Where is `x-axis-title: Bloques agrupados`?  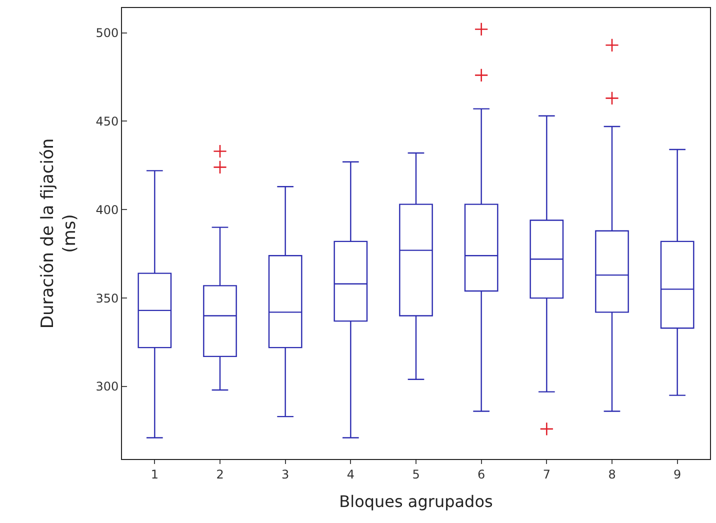 x-axis-title: Bloques agrupados is located at coordinates (416, 502).